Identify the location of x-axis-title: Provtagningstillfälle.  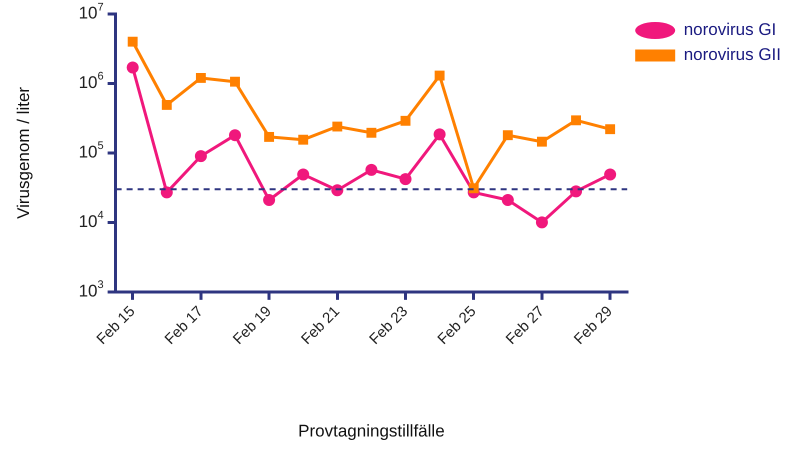
(371, 430).